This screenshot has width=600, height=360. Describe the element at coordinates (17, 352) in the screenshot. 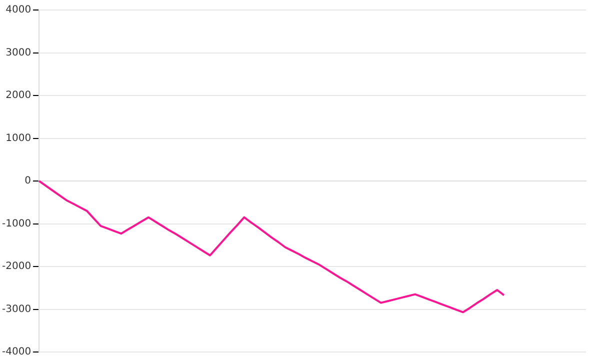

I see `y-tick-label: -4000` at that location.